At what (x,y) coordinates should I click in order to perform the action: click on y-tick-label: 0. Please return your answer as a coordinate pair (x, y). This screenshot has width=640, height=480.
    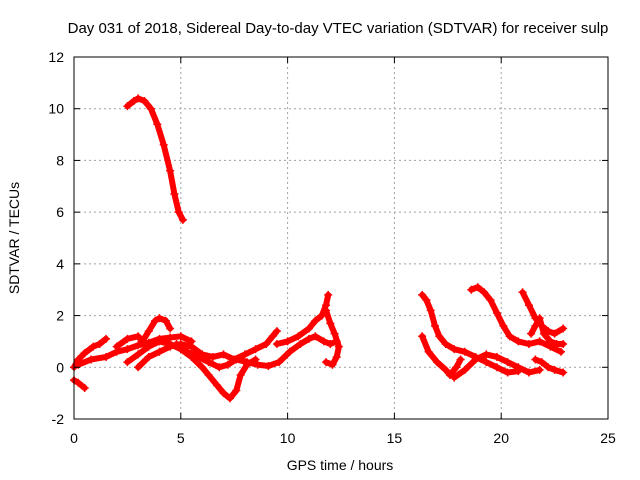
    Looking at the image, I should click on (60, 367).